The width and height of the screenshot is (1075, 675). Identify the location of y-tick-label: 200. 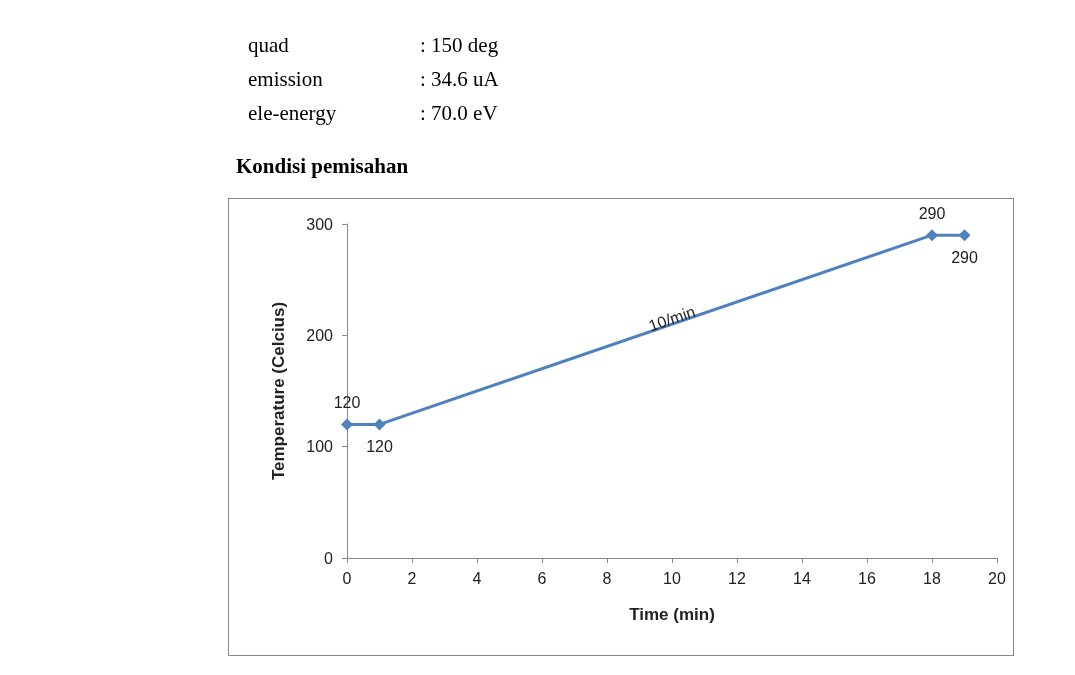
(320, 335).